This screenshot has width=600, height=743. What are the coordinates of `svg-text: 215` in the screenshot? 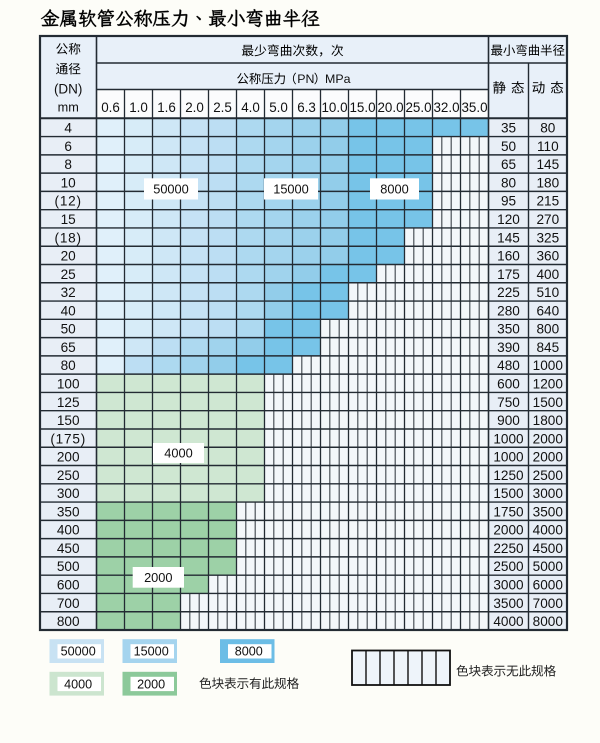 It's located at (547, 201).